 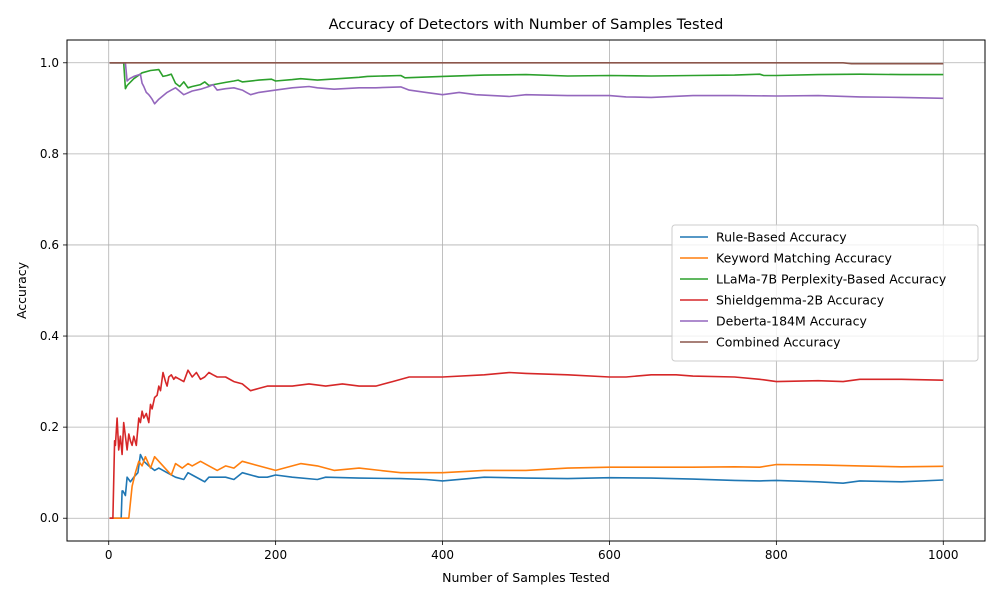 I want to click on y-axis-label: Accuracy, so click(x=21, y=290).